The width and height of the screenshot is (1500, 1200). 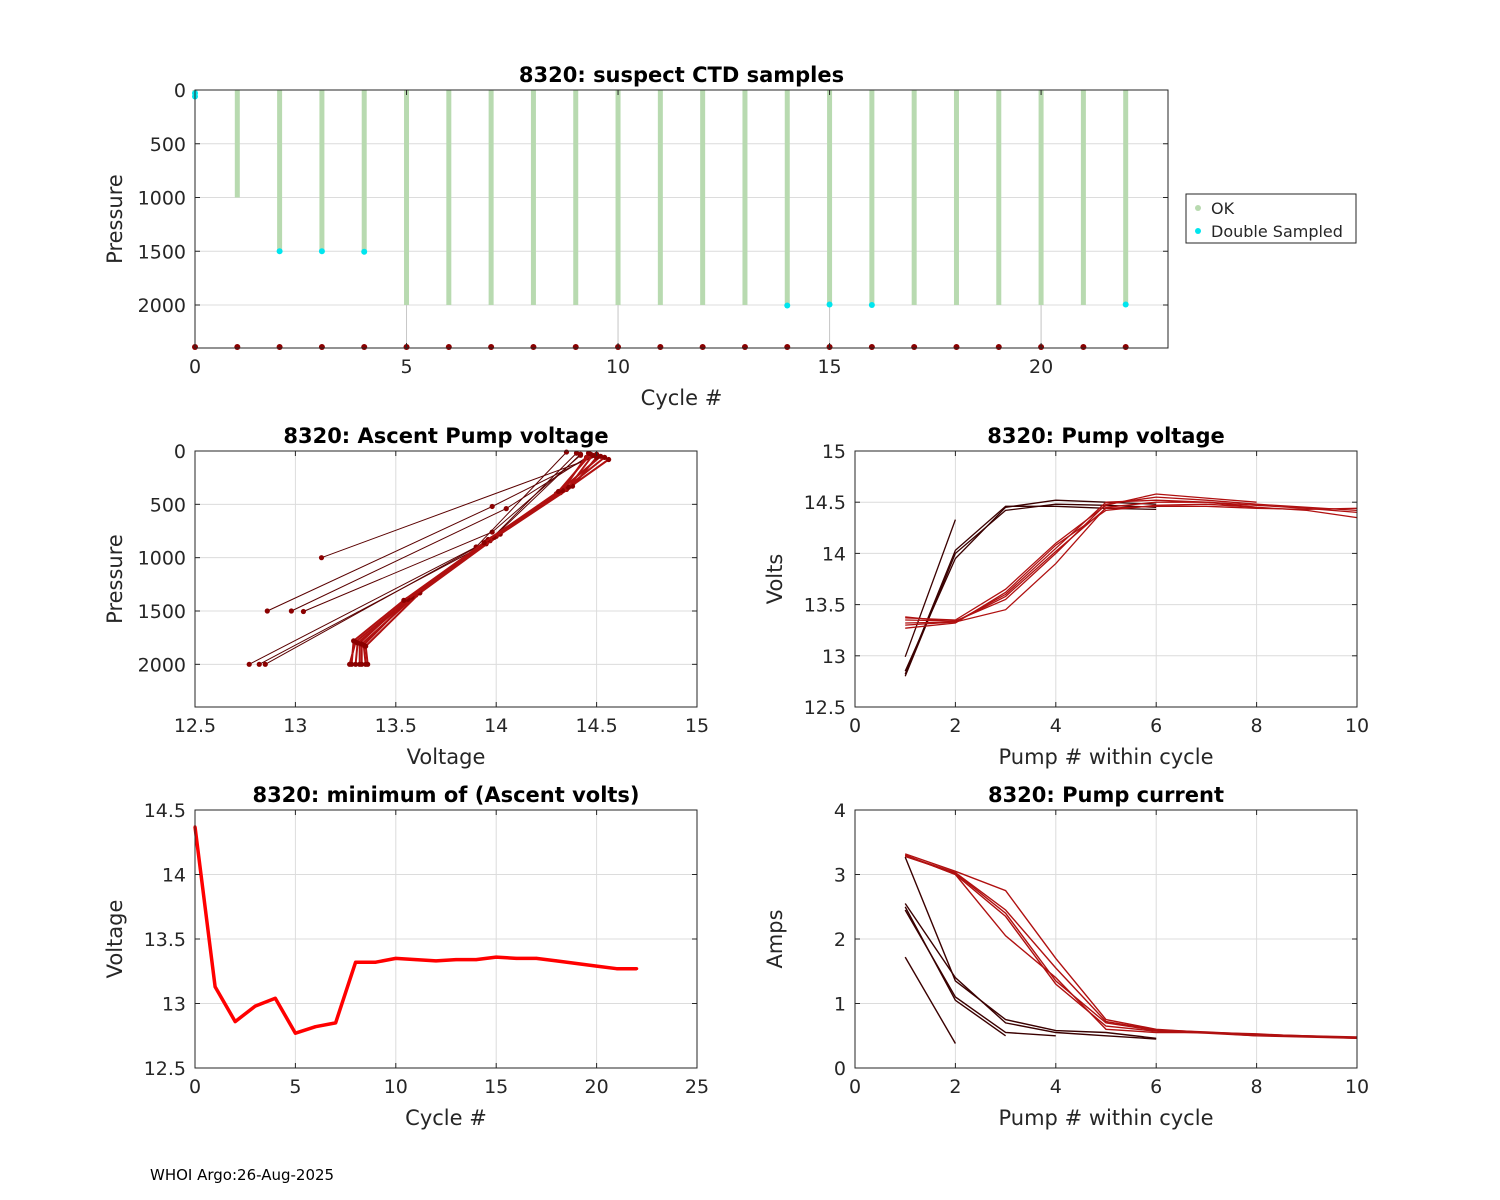 I want to click on pumpcurrent-xlabel: Pump # within cycle, so click(x=1106, y=1118).